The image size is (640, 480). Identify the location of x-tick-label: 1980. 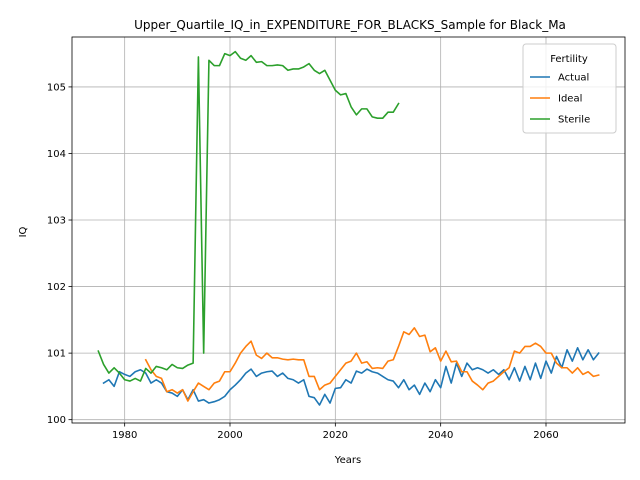
(124, 435).